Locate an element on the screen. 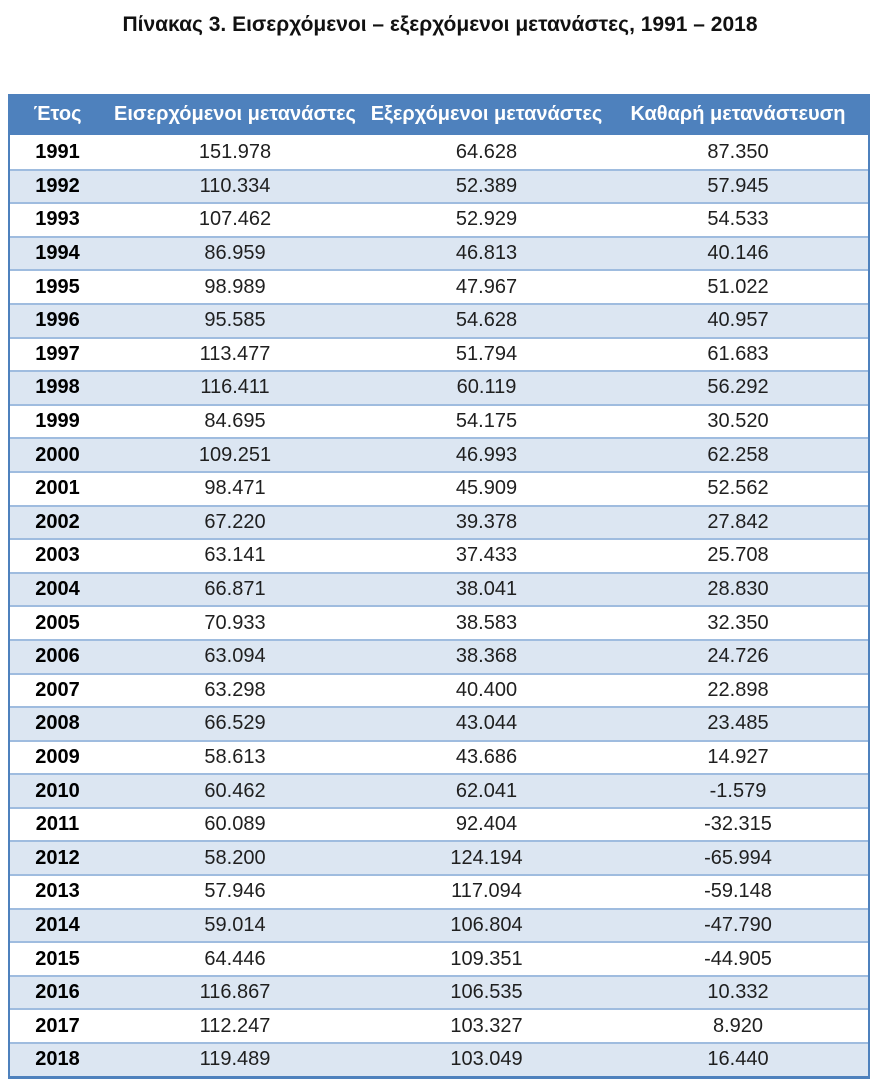 This screenshot has height=1090, width=880. net-cell: 40.957 is located at coordinates (738, 320).